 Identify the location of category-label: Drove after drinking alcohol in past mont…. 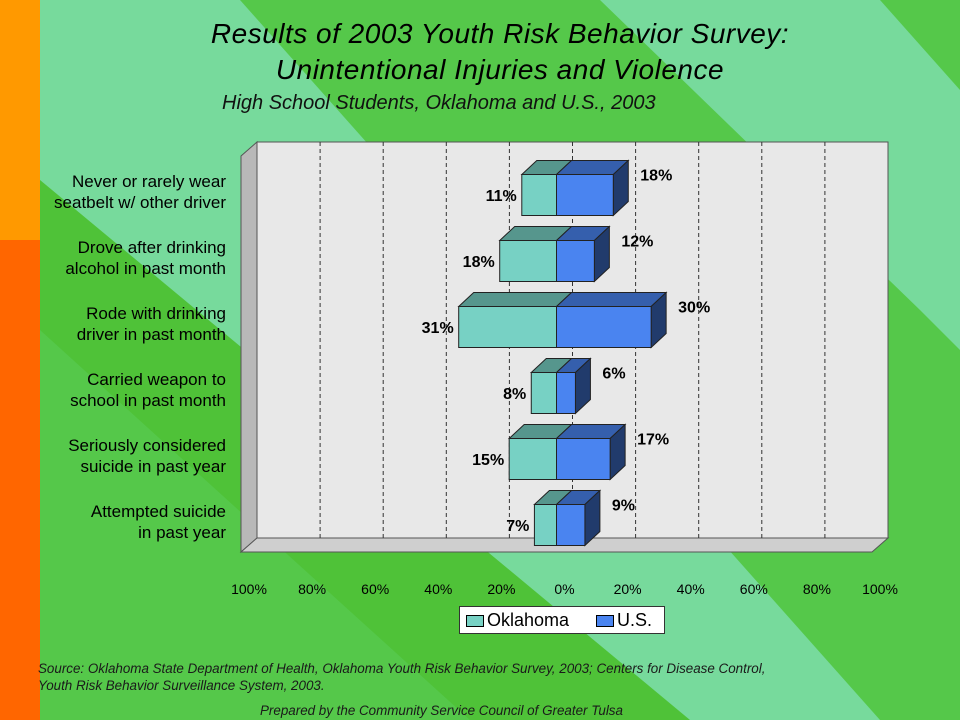
(126, 258).